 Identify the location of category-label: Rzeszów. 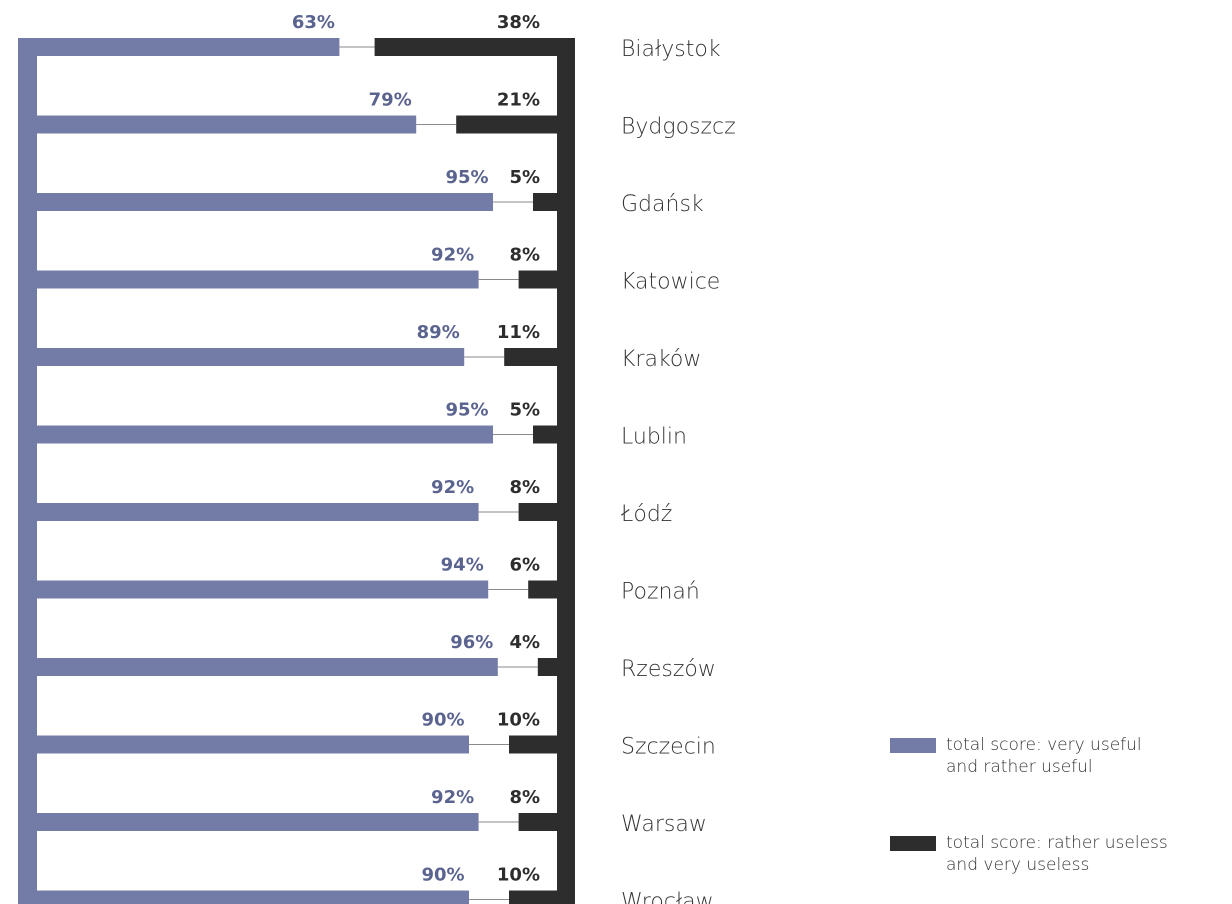
(668, 669).